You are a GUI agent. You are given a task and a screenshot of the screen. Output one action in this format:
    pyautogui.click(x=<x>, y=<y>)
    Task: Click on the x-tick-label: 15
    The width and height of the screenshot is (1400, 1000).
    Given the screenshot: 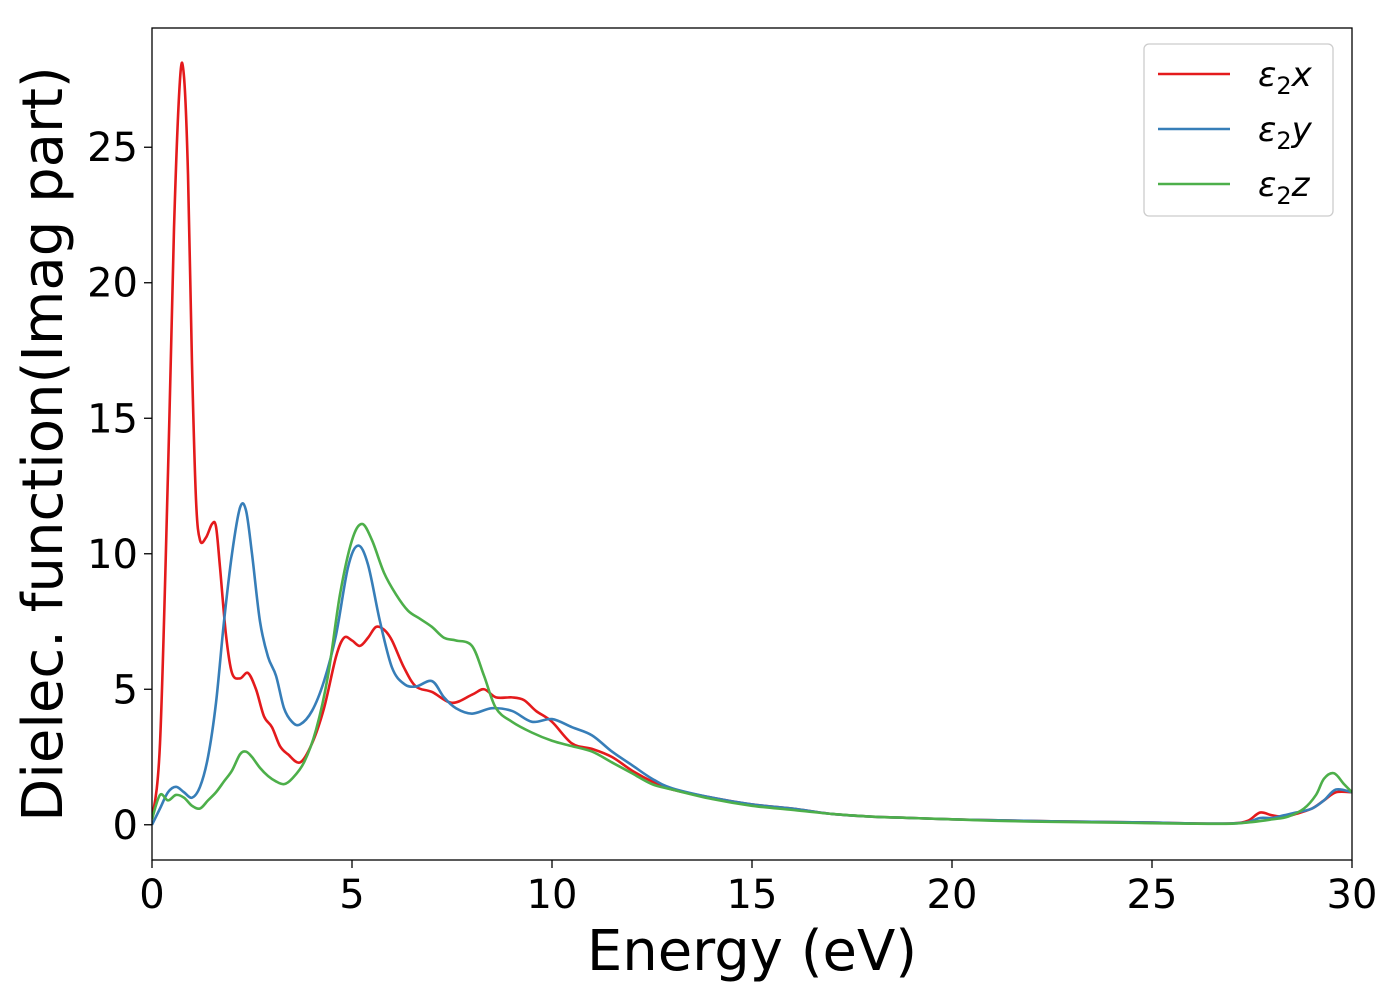 What is the action you would take?
    pyautogui.click(x=752, y=895)
    